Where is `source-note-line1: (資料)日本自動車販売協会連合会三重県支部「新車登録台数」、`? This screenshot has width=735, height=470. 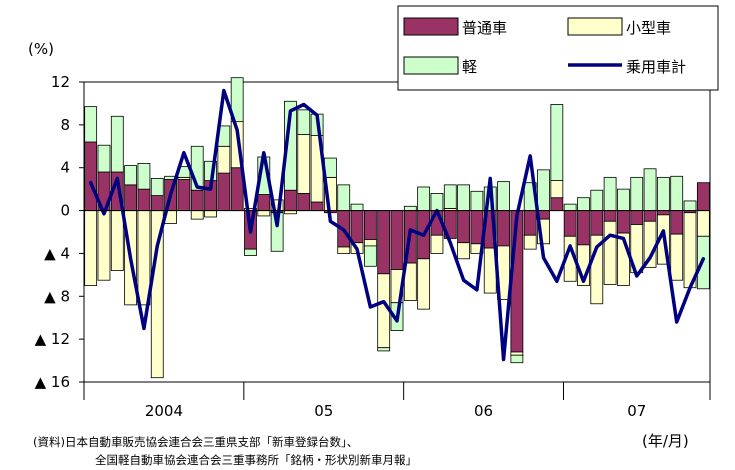 source-note-line1: (資料)日本自動車販売協会連合会三重県支部「新車登録台数」、 is located at coordinates (195, 442).